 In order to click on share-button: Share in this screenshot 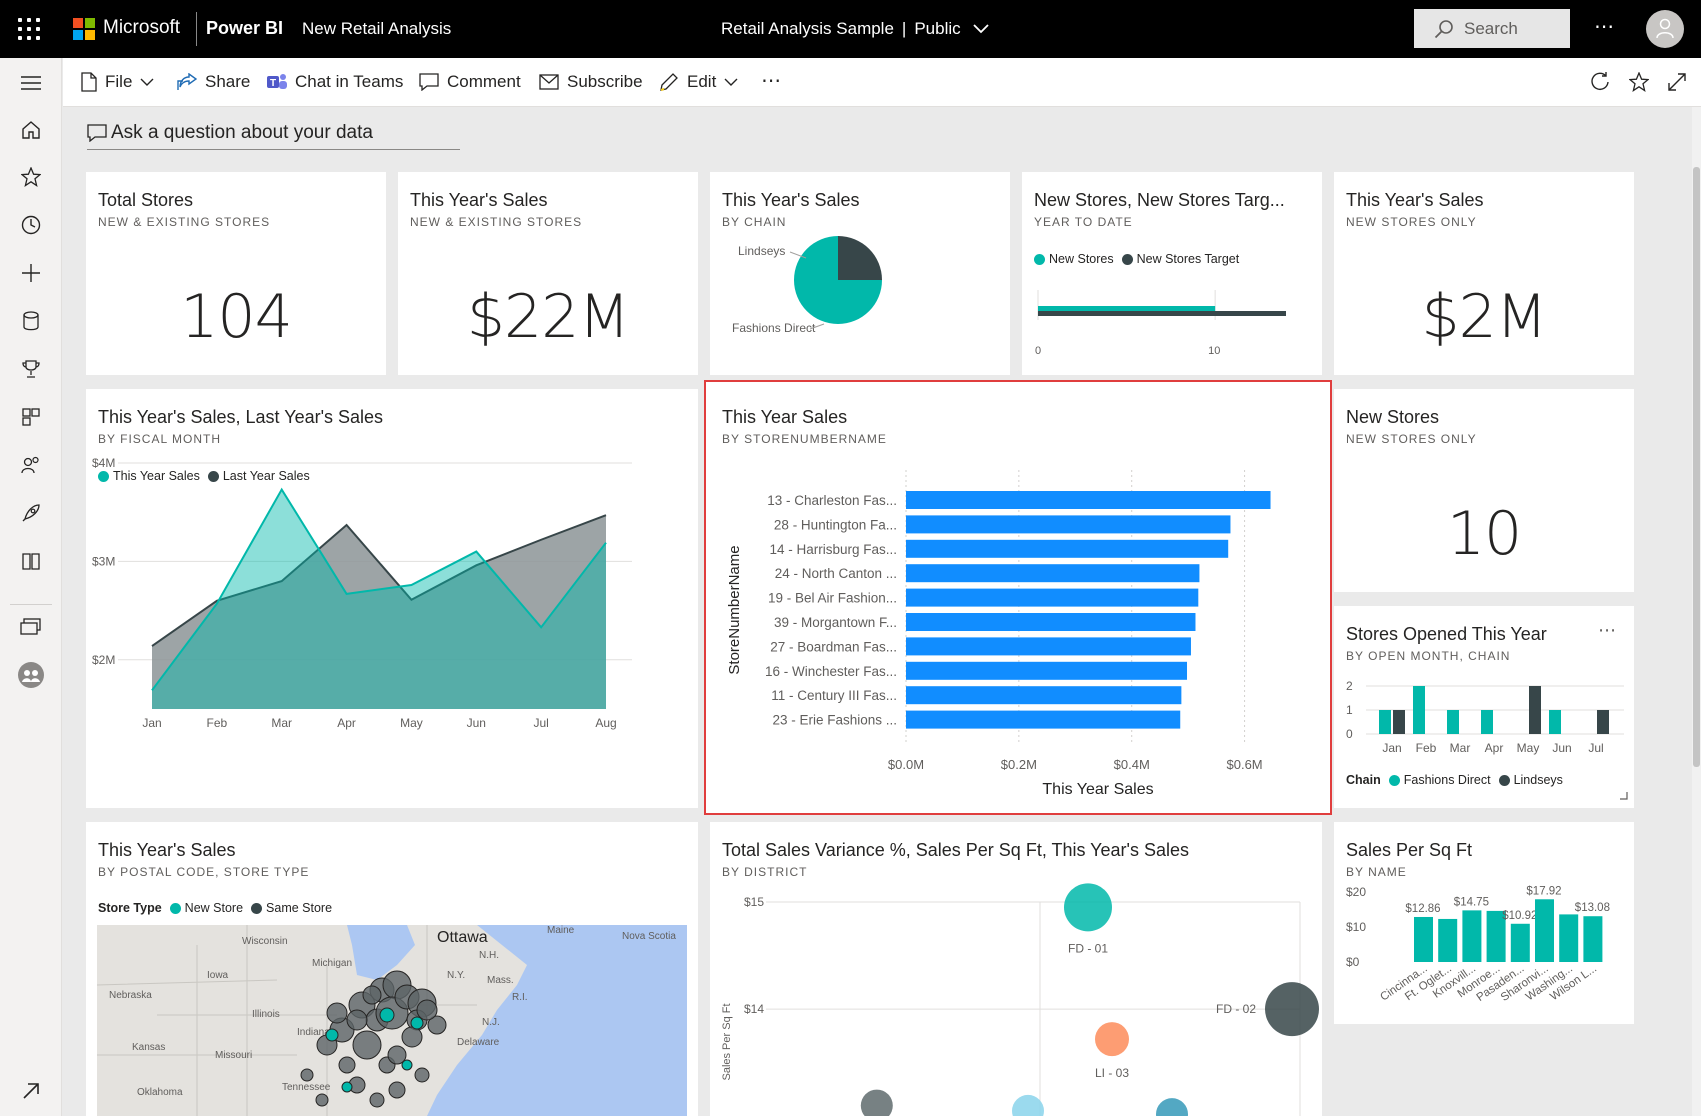, I will do `click(213, 82)`.